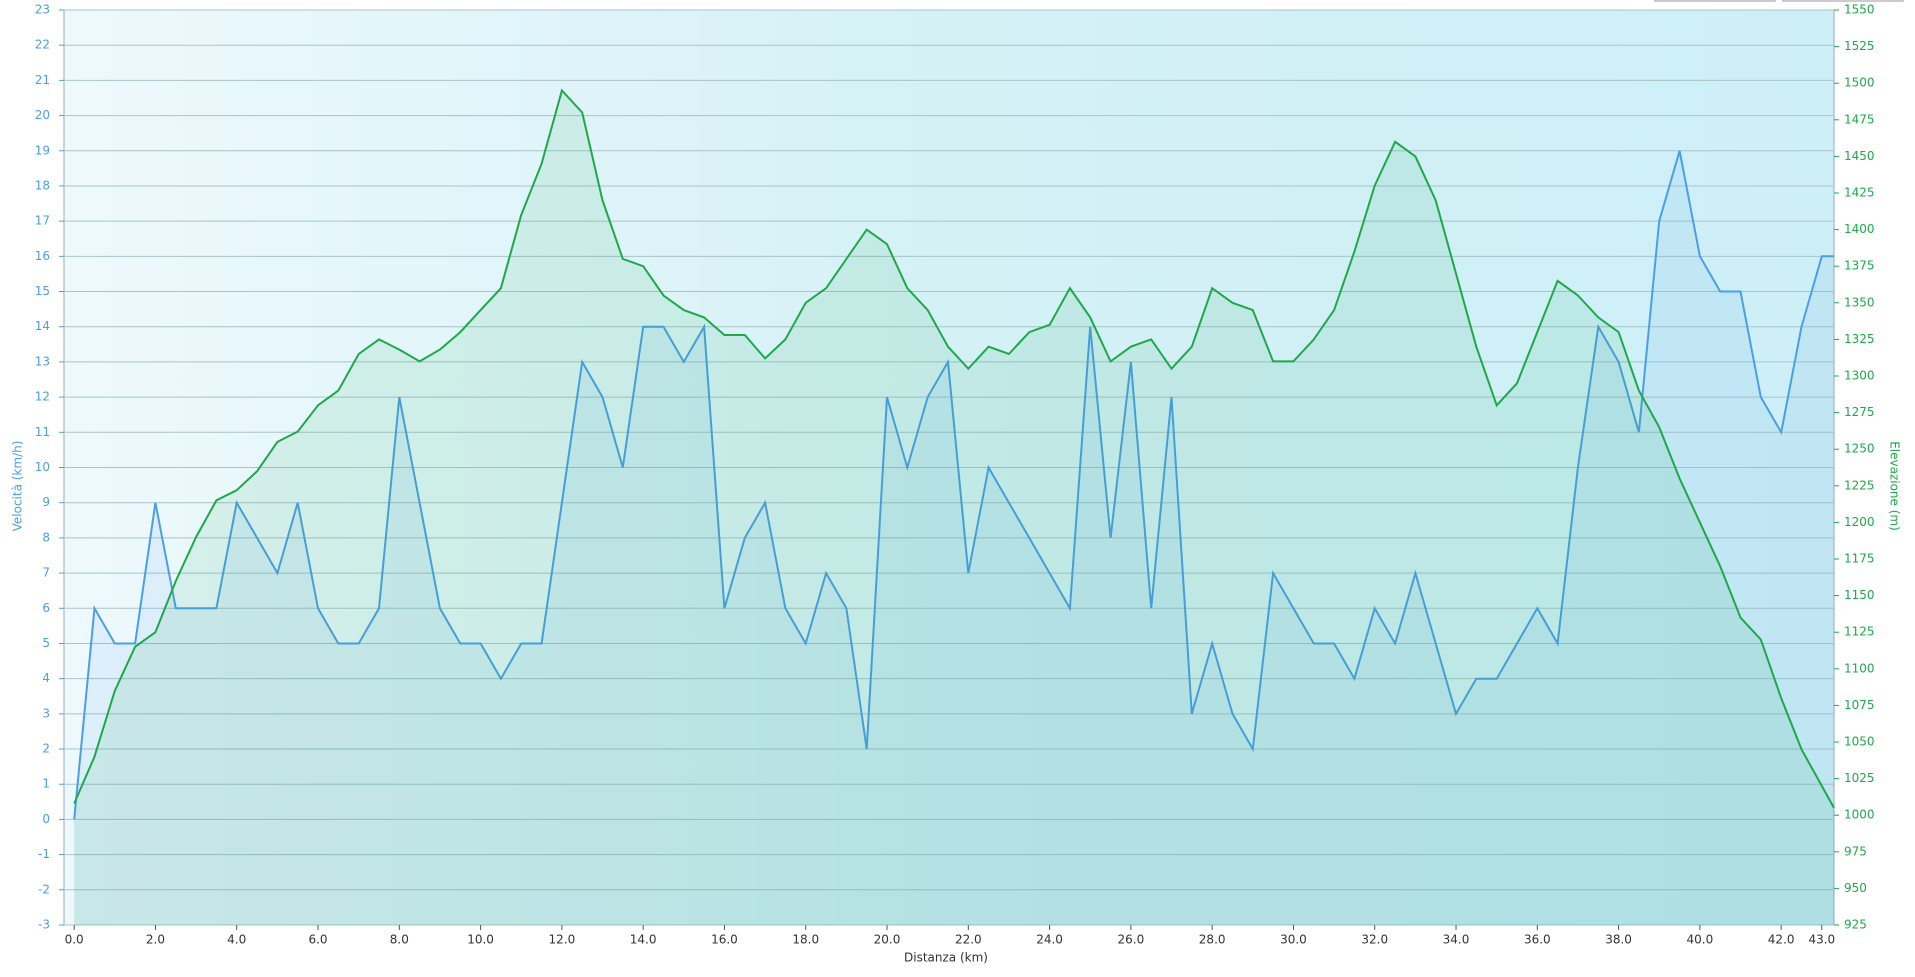 This screenshot has height=977, width=1915. Describe the element at coordinates (42, 115) in the screenshot. I see `y-tick-label: 20` at that location.